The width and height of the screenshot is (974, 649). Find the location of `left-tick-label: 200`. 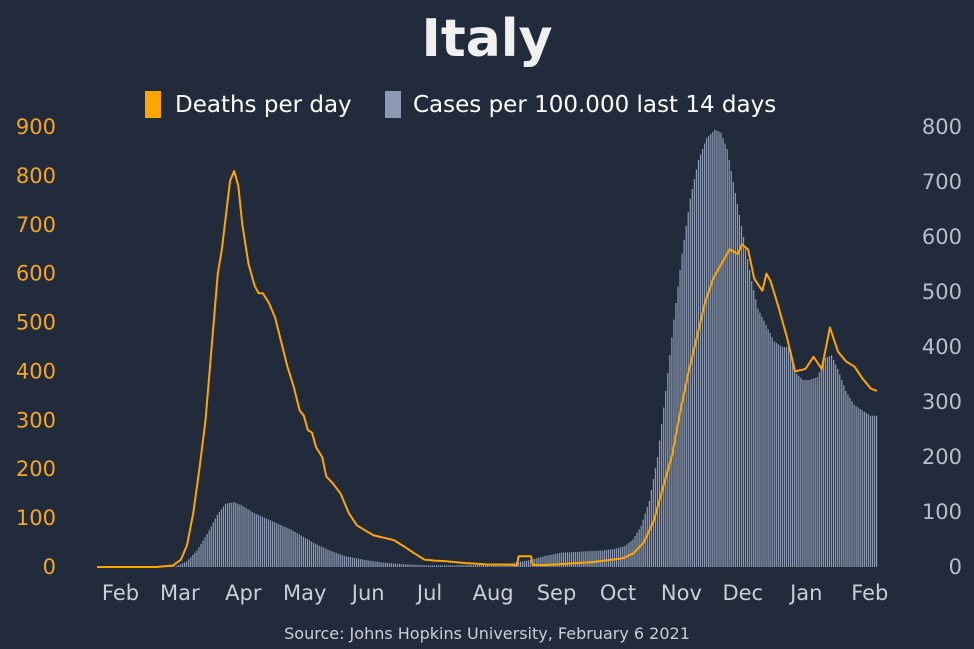

left-tick-label: 200 is located at coordinates (36, 469).